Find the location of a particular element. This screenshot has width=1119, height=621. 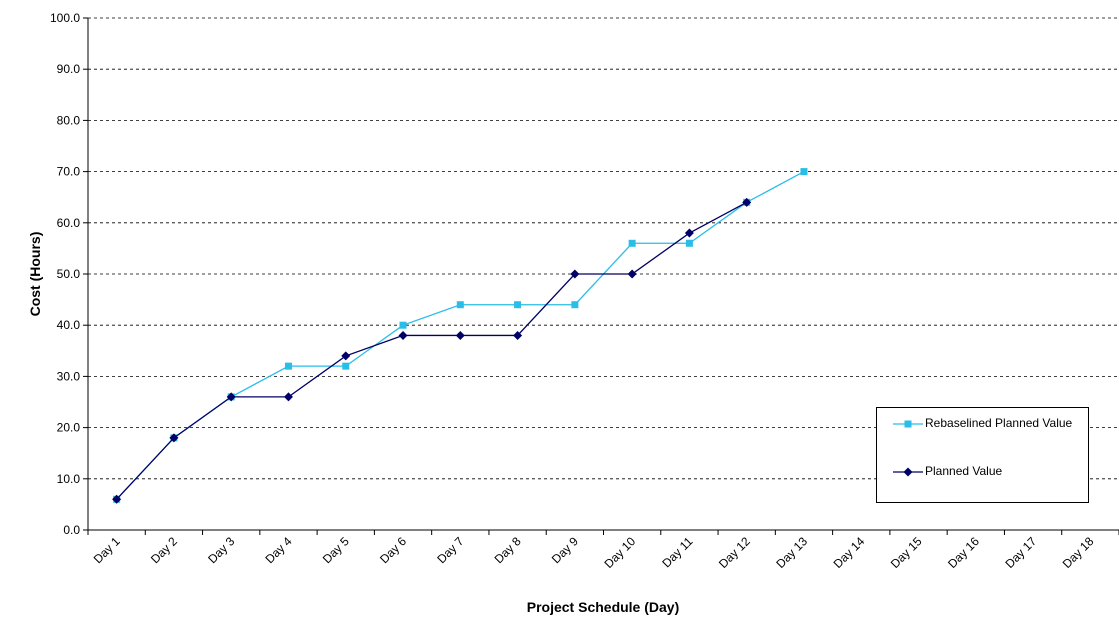

y-tick-label: 70.0 is located at coordinates (69, 172).